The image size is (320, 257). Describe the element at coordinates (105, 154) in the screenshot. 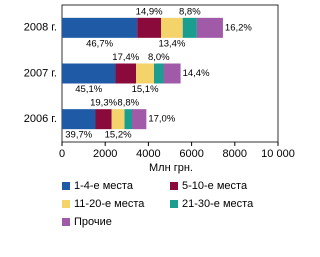

I see `x-tick-label: 2000` at that location.